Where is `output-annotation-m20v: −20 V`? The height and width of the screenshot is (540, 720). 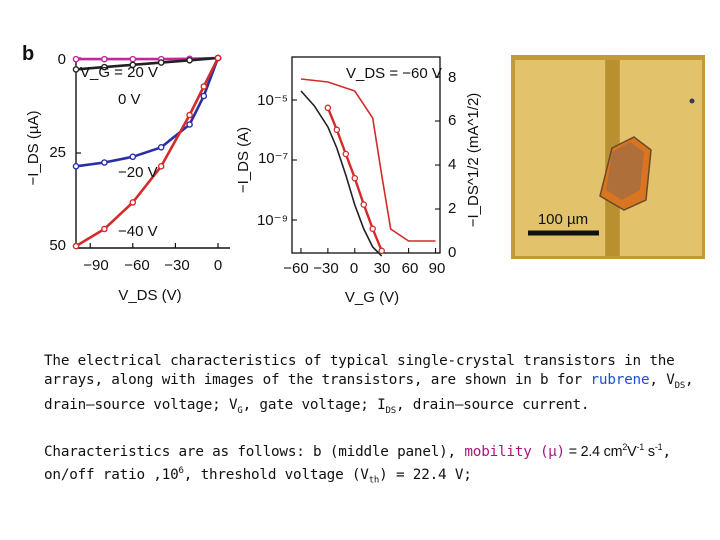
output-annotation-m20v: −20 V is located at coordinates (138, 172).